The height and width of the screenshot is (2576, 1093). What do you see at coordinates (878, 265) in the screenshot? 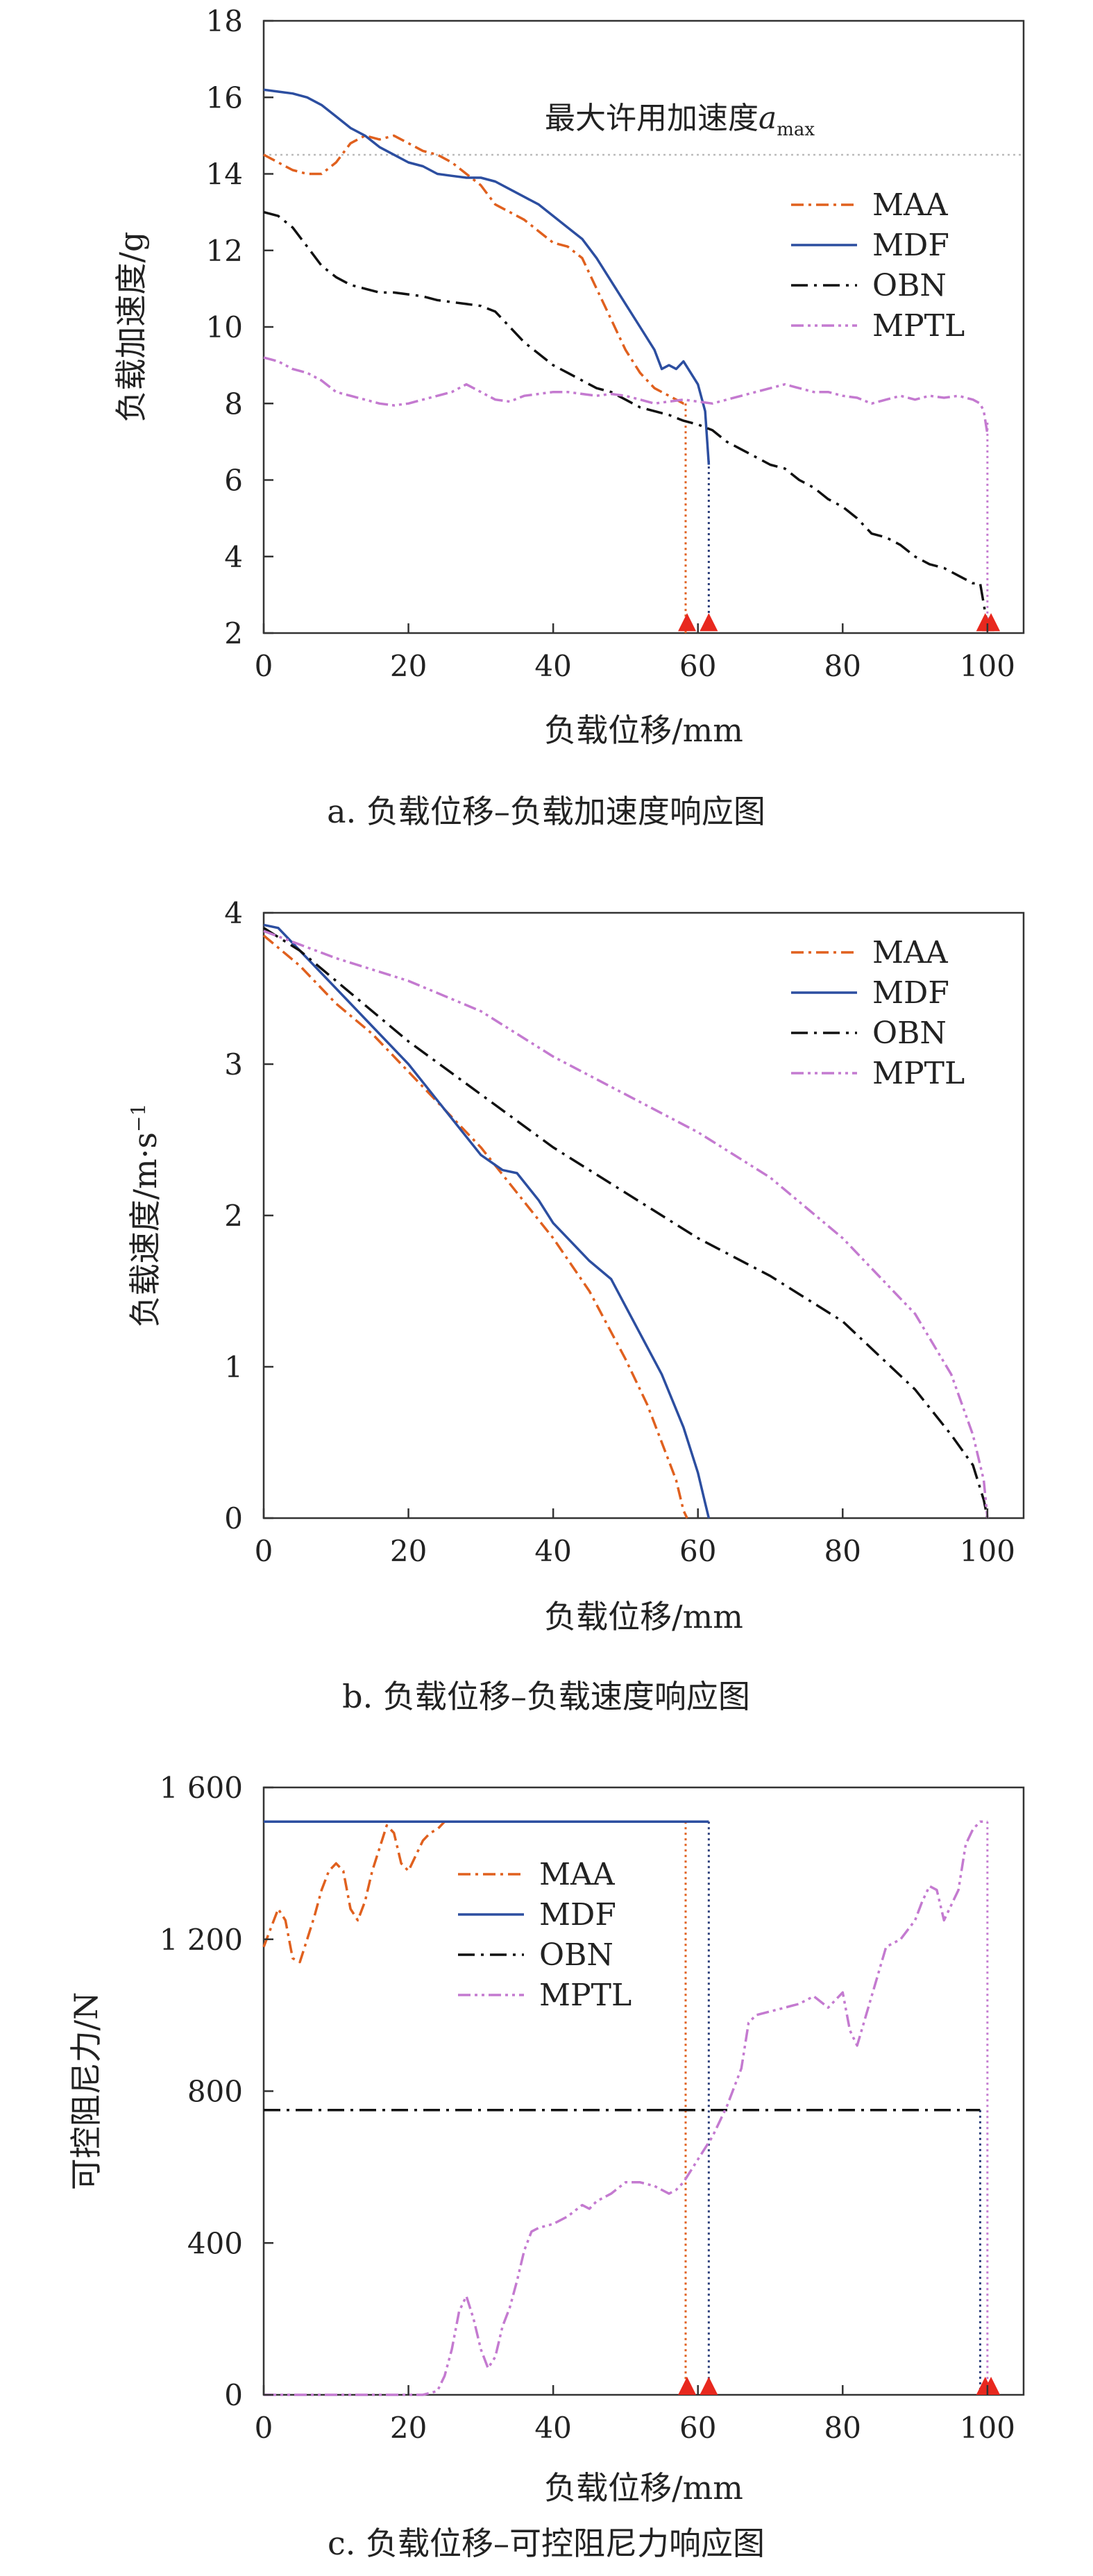
I see `chart-0-legend: MAA MDF OBN MPTL` at bounding box center [878, 265].